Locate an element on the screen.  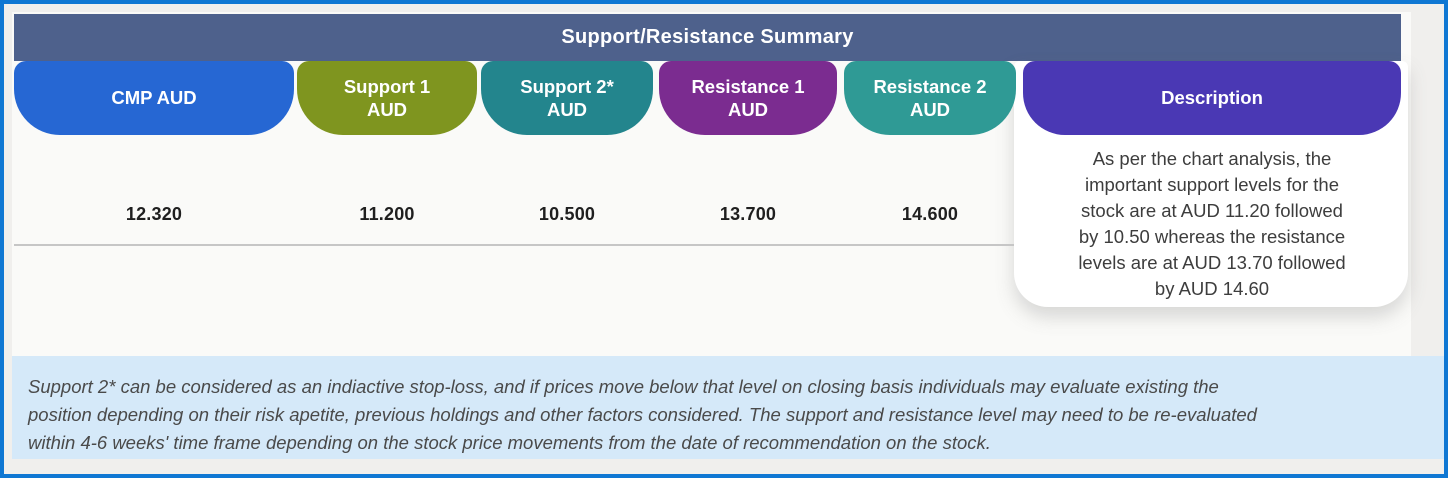
table-title-bar: Support/Resistance Summary is located at coordinates (707, 37).